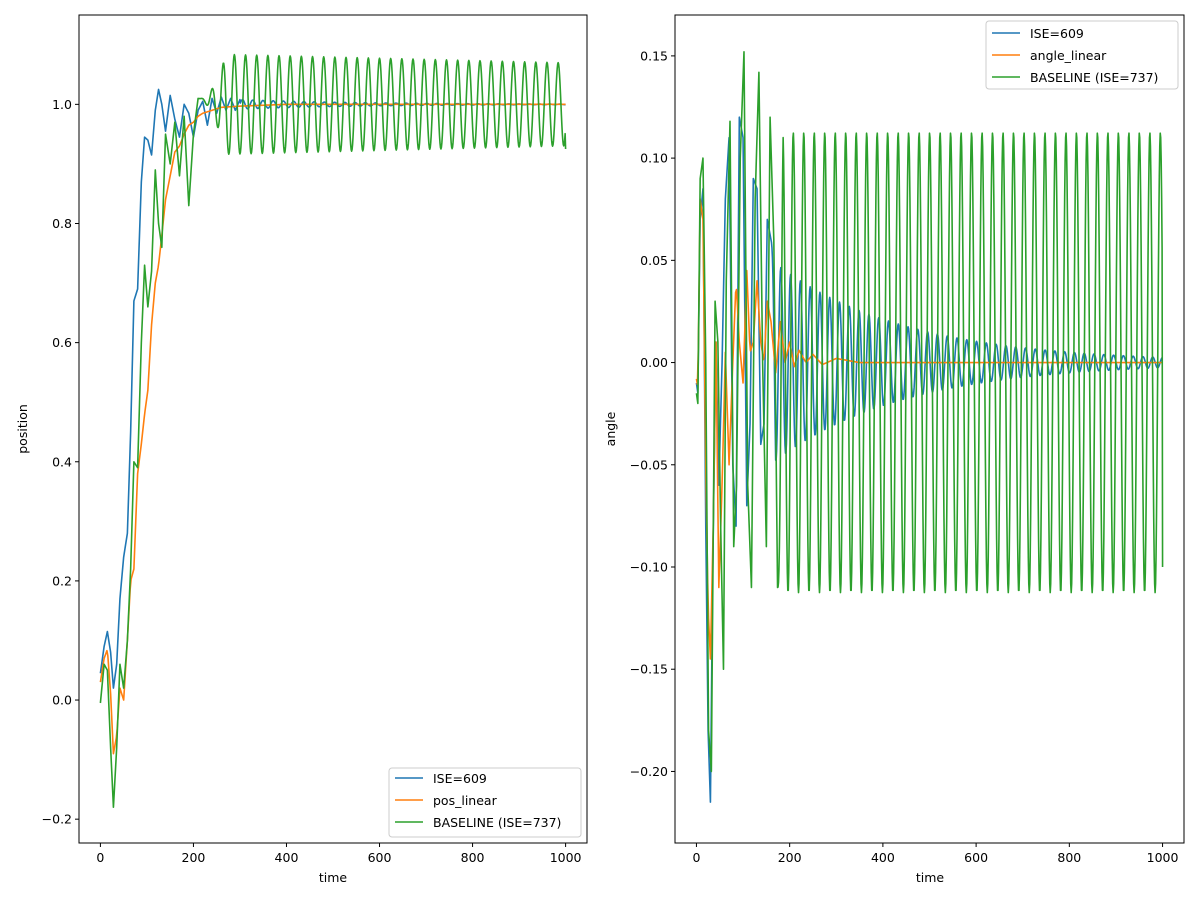 The height and width of the screenshot is (900, 1200). What do you see at coordinates (649, 464) in the screenshot?
I see `y-tick-label: −0.05` at bounding box center [649, 464].